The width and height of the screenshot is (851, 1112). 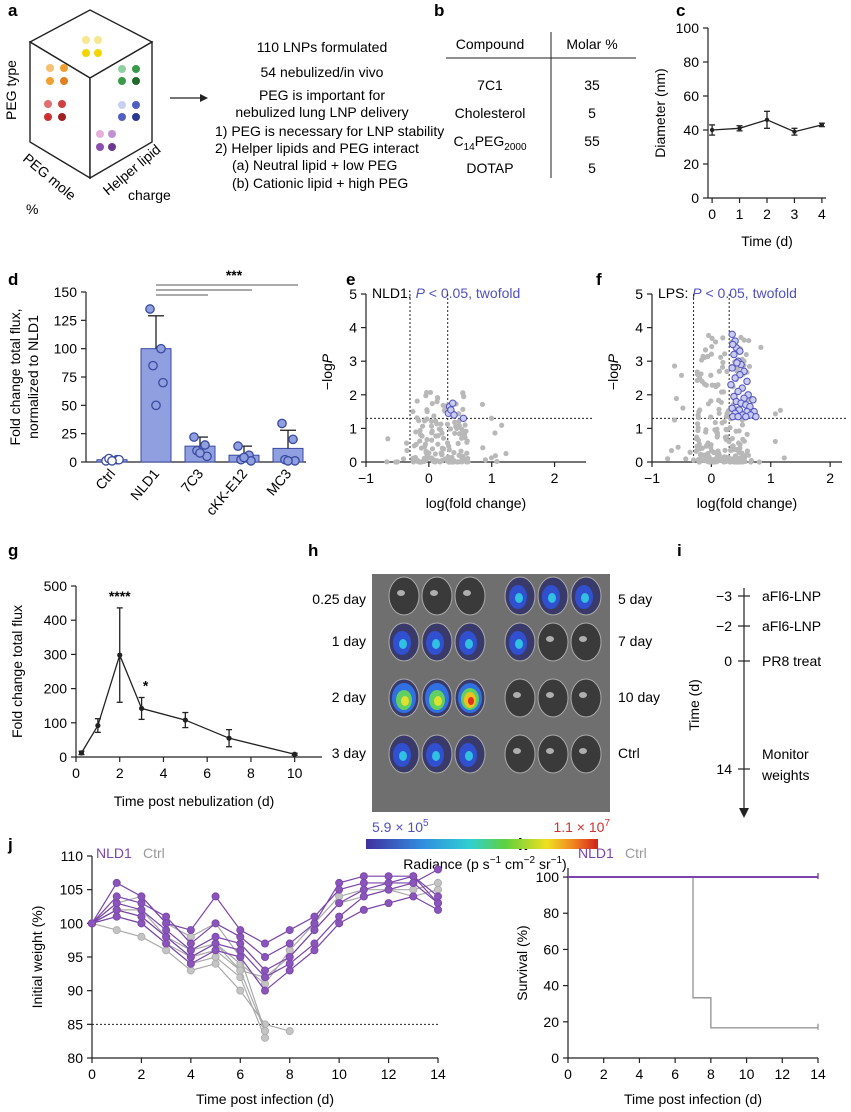 What do you see at coordinates (62, 117) in the screenshot?
I see `dot-red-dark` at bounding box center [62, 117].